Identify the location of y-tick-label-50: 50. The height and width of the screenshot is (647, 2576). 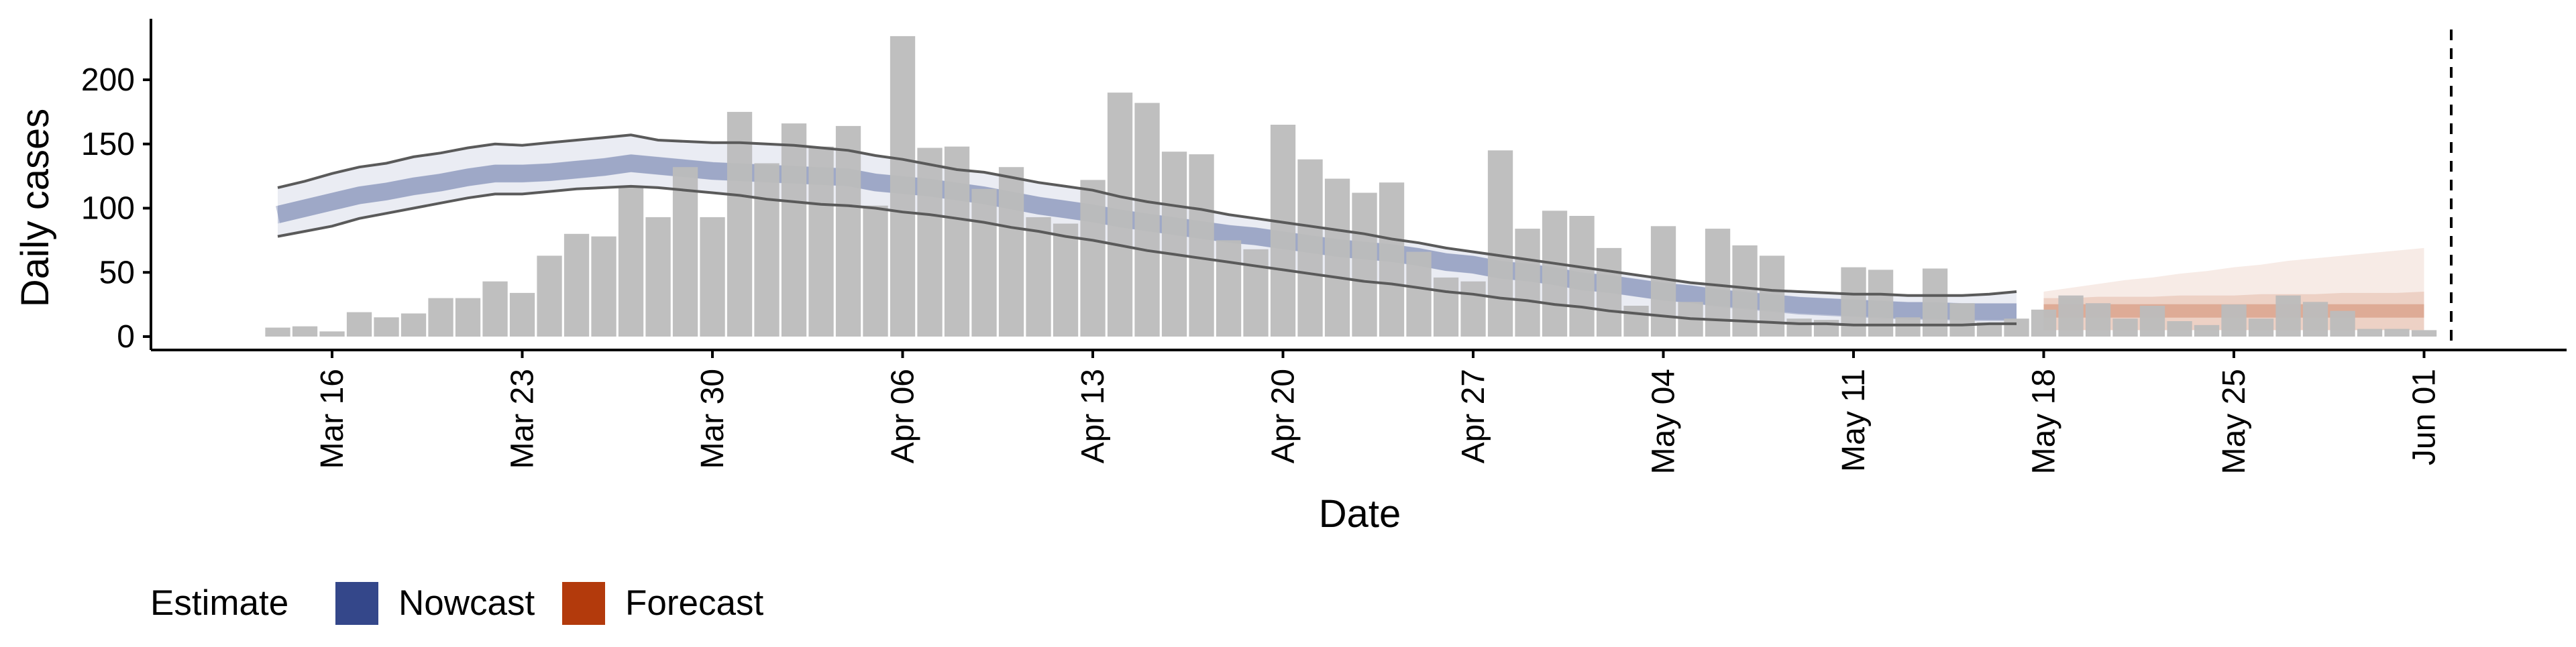
(117, 272).